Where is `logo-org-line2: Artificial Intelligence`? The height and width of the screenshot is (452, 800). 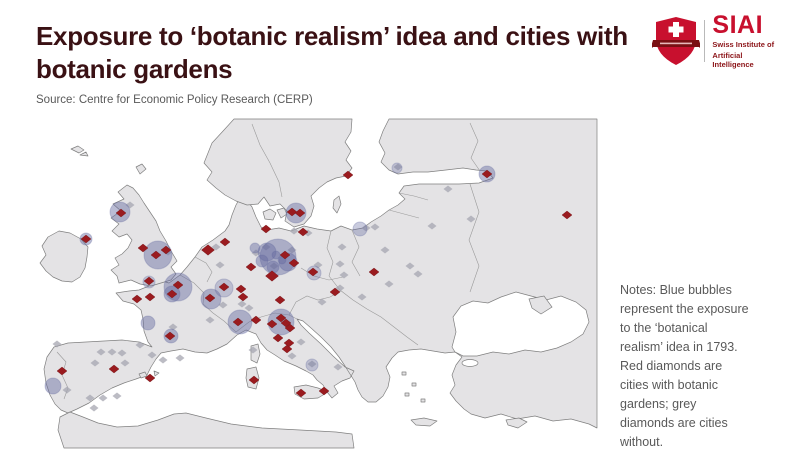
logo-org-line2: Artificial Intelligence is located at coordinates (733, 60).